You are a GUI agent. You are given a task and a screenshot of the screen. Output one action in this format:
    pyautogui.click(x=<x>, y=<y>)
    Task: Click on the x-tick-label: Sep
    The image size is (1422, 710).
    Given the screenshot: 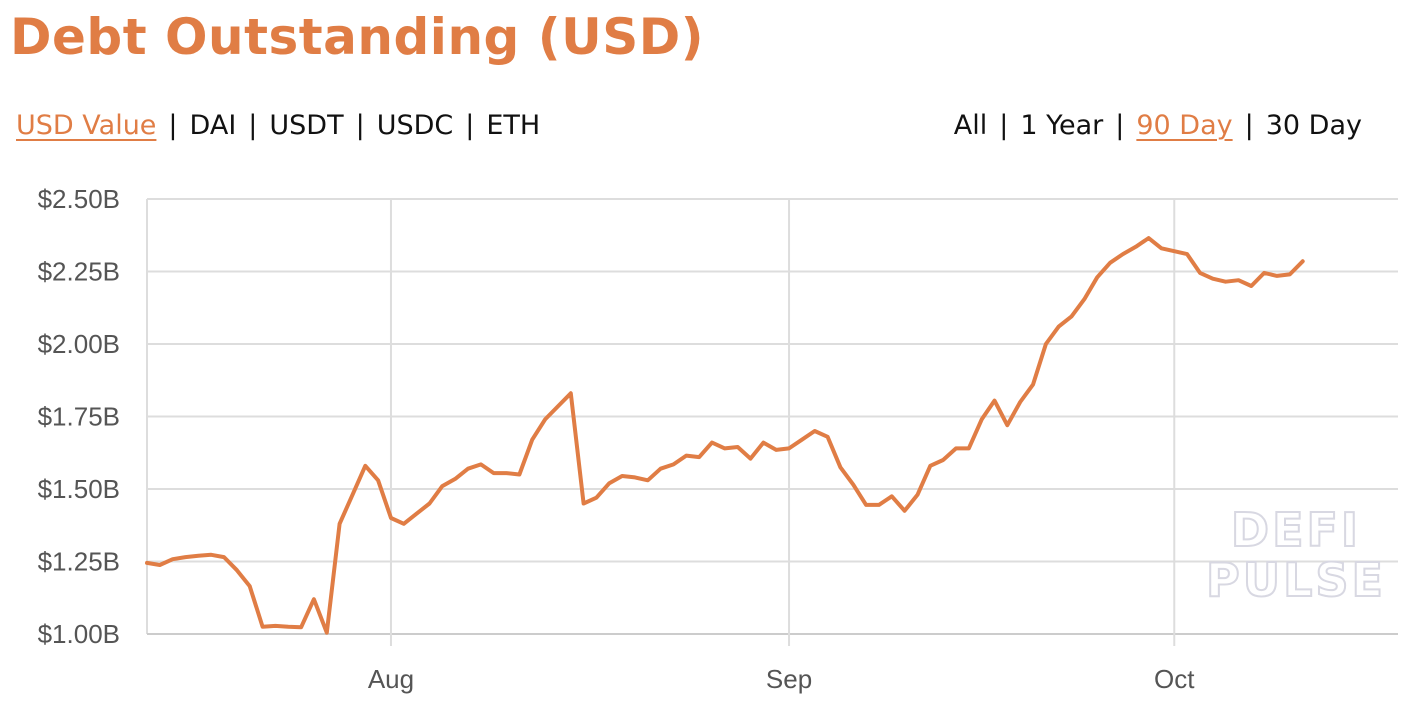 What is the action you would take?
    pyautogui.click(x=789, y=679)
    